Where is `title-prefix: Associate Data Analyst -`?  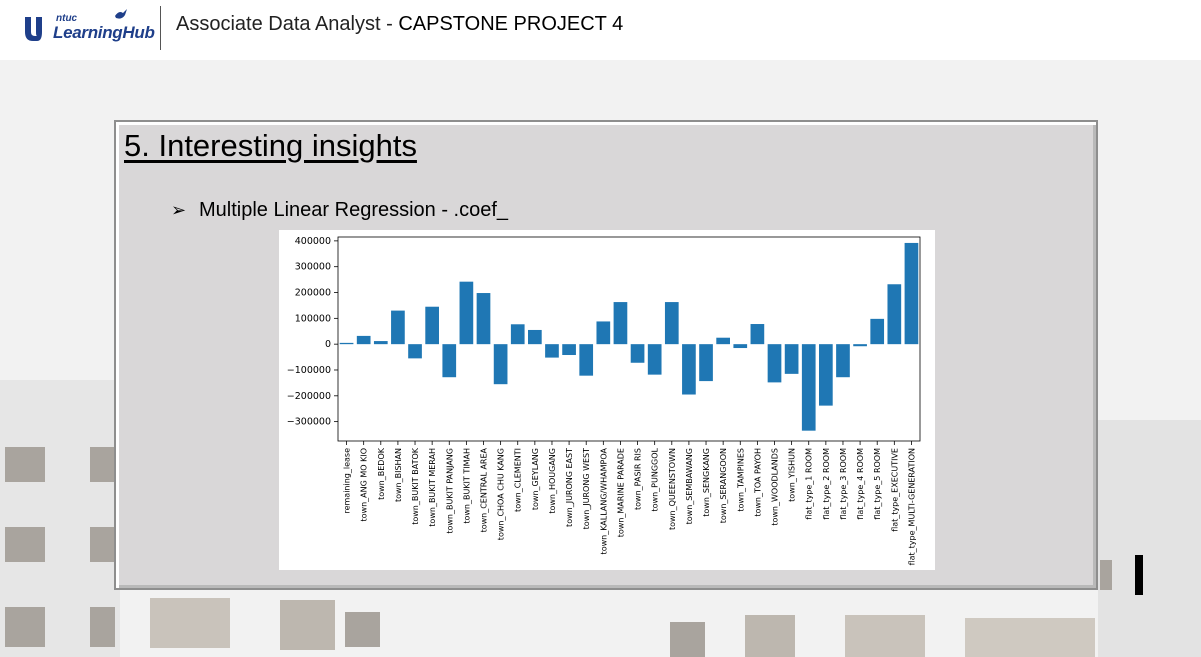
title-prefix: Associate Data Analyst - is located at coordinates (287, 24).